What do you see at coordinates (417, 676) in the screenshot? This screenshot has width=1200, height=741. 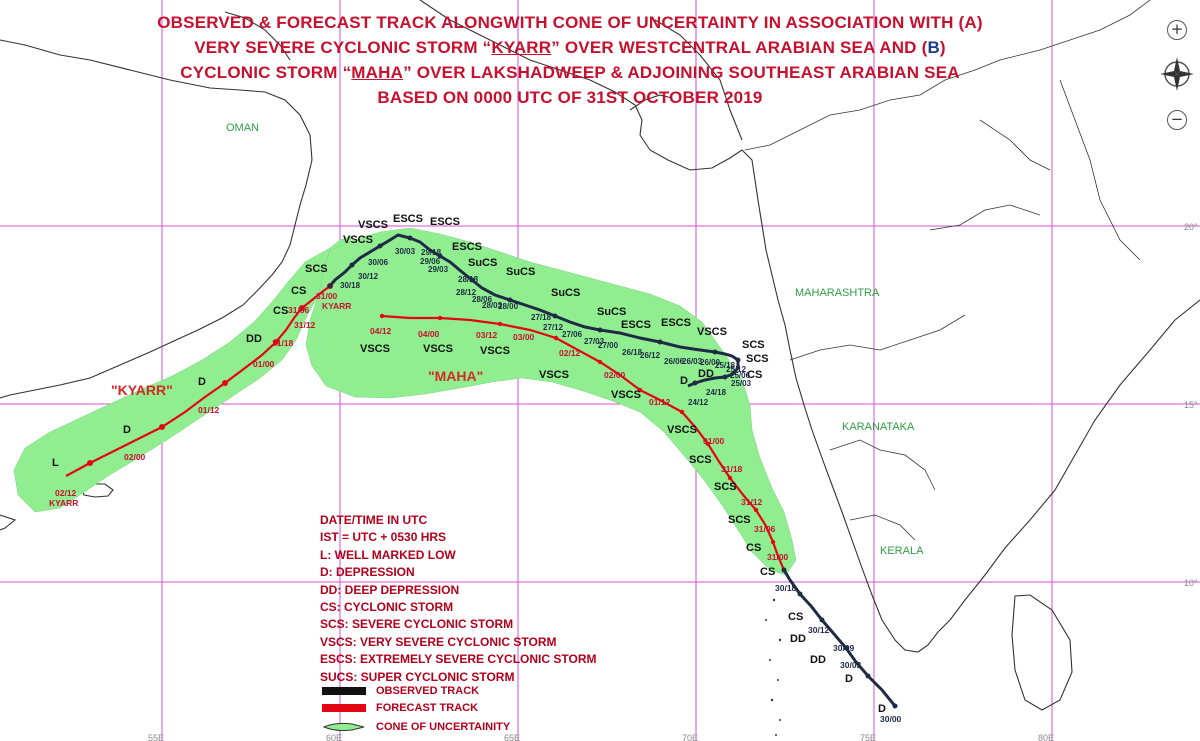 I see `legend-item: SUCS: SUPER CYCLONIC STORM` at bounding box center [417, 676].